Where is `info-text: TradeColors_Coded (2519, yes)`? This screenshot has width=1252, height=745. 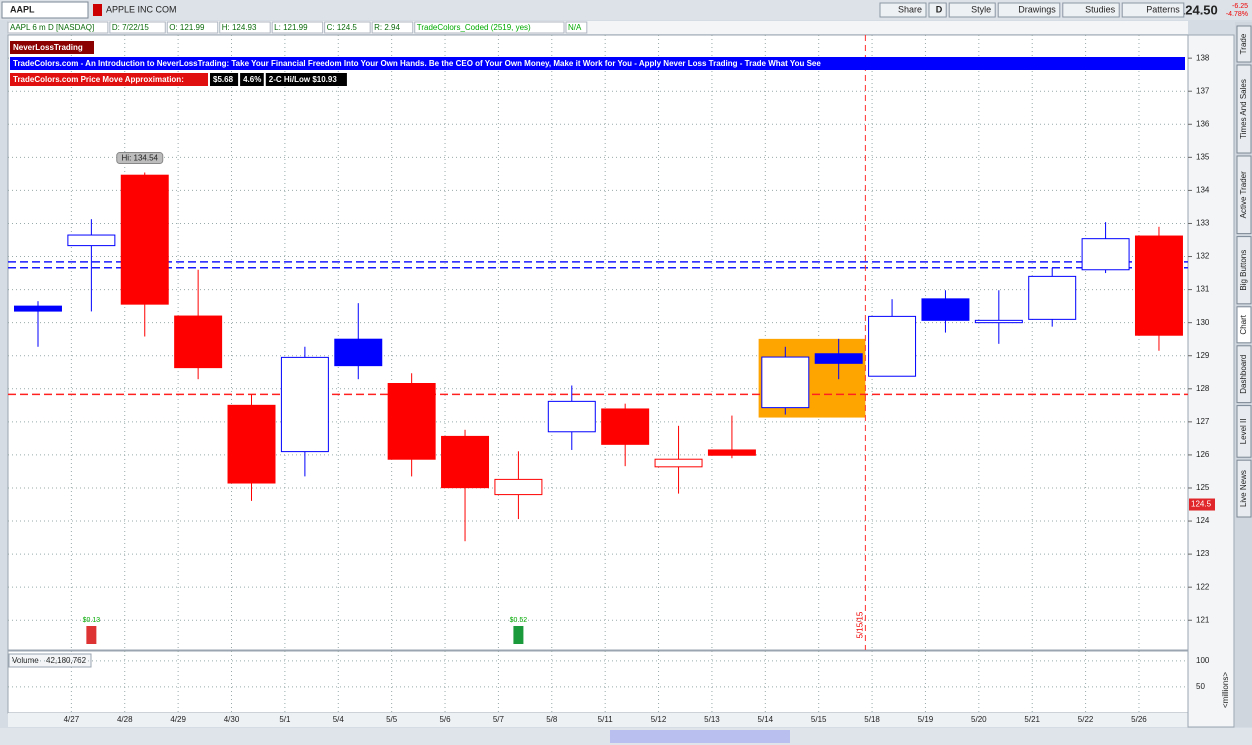 info-text: TradeColors_Coded (2519, yes) is located at coordinates (474, 27).